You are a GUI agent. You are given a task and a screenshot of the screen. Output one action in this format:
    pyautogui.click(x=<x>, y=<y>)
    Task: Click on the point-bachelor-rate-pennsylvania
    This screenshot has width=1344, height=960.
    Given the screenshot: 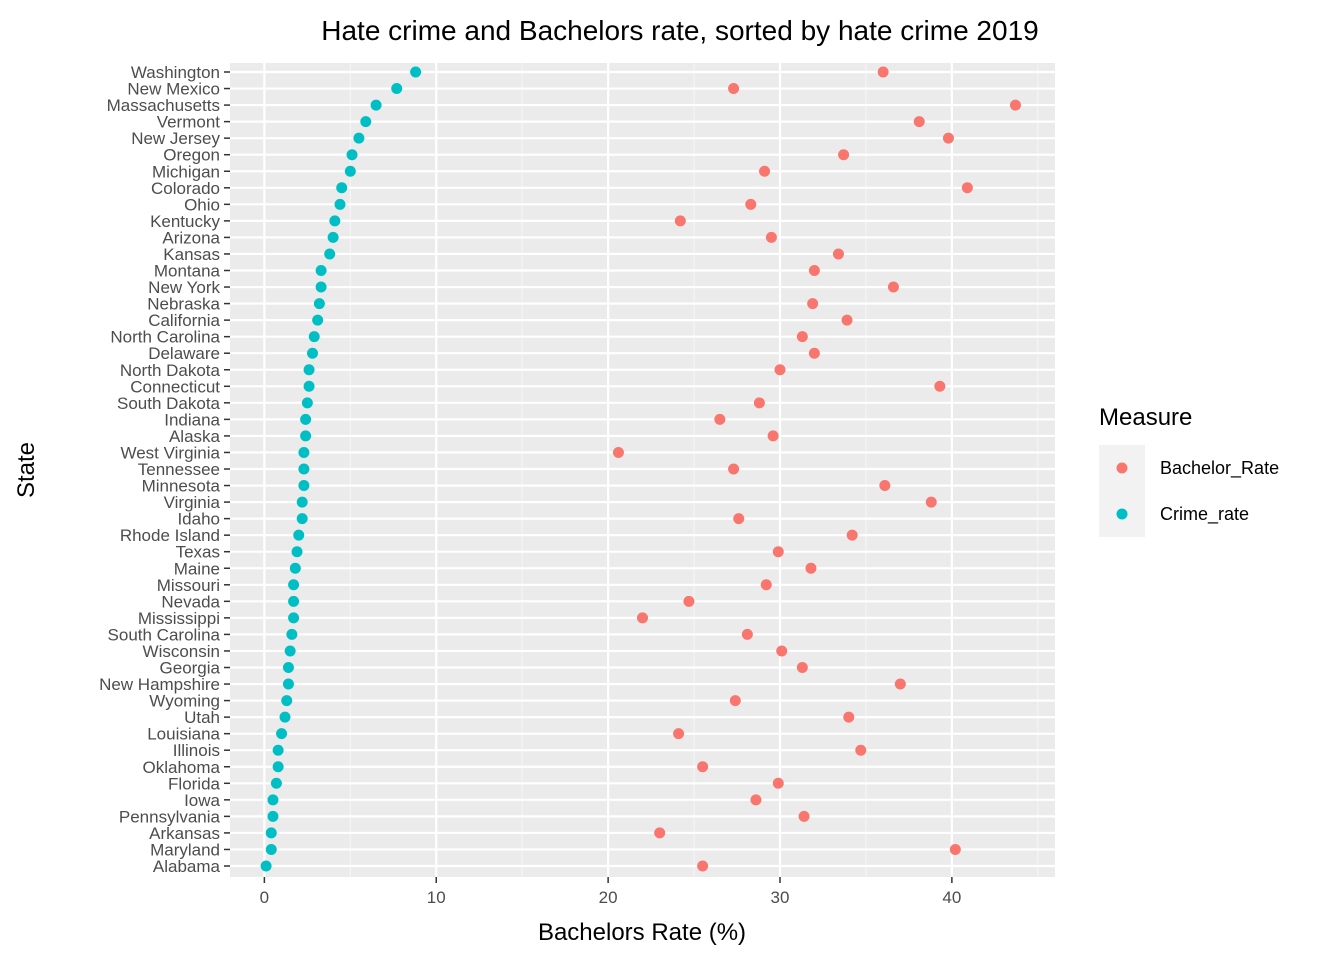 What is the action you would take?
    pyautogui.click(x=804, y=816)
    